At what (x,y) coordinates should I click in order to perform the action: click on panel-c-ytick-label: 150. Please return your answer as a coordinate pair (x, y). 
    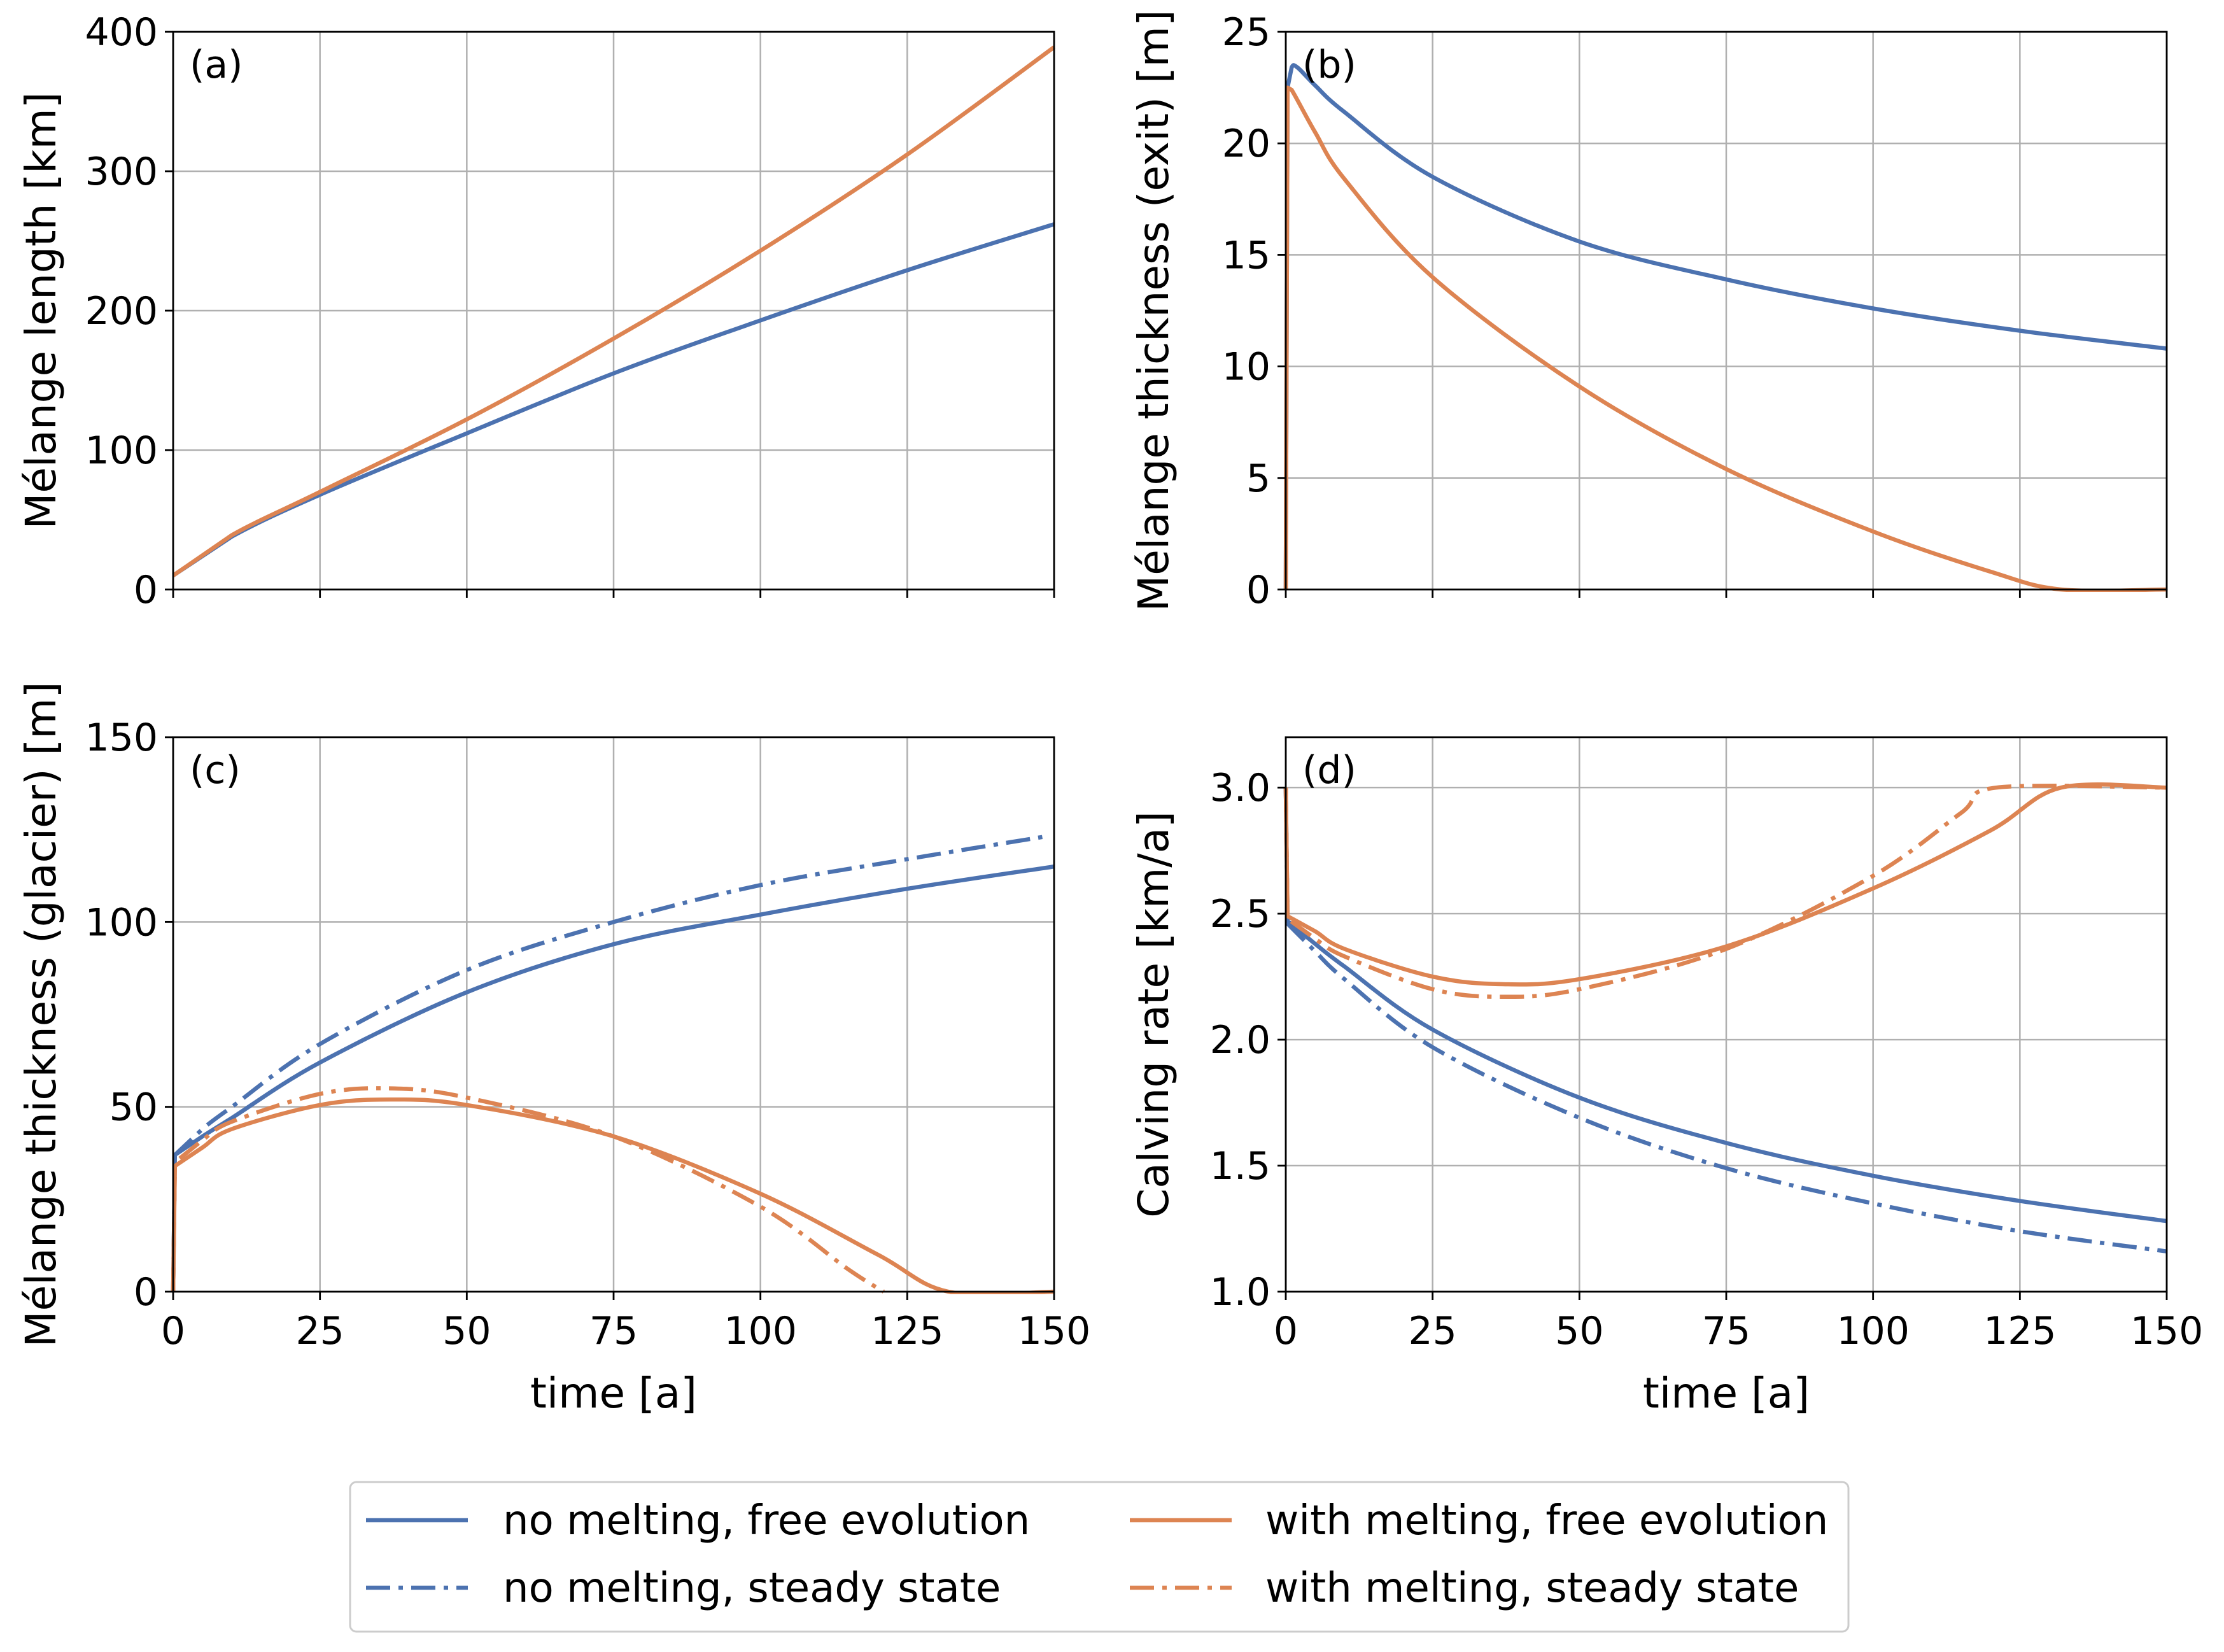
    Looking at the image, I should click on (121, 738).